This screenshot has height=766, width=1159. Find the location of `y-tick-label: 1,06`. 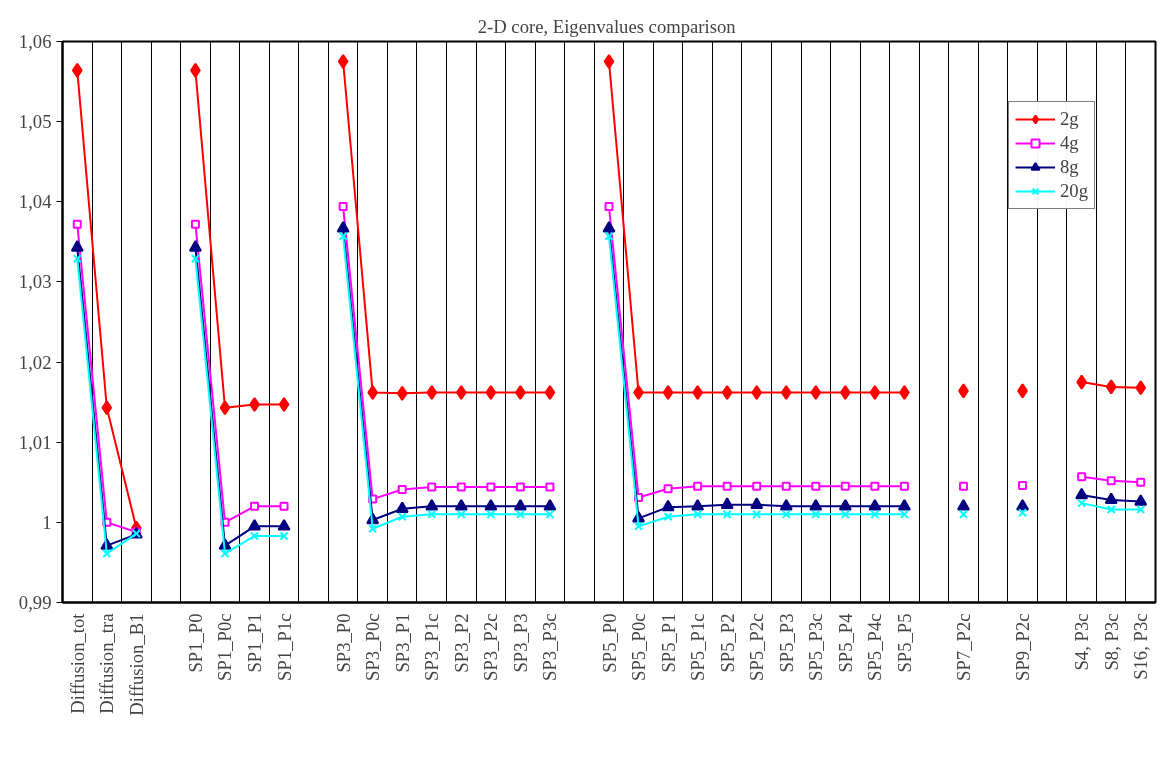

y-tick-label: 1,06 is located at coordinates (35, 41).